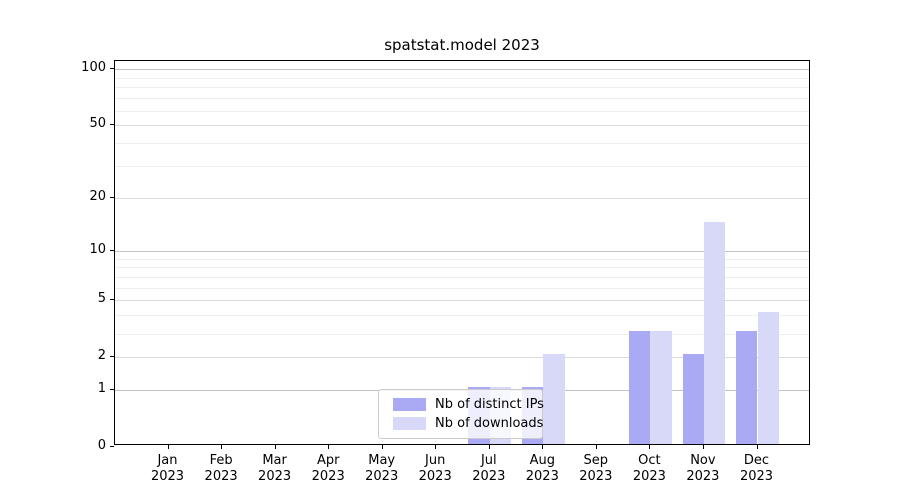 The width and height of the screenshot is (900, 500). Describe the element at coordinates (757, 447) in the screenshot. I see `x-tick-dec` at that location.